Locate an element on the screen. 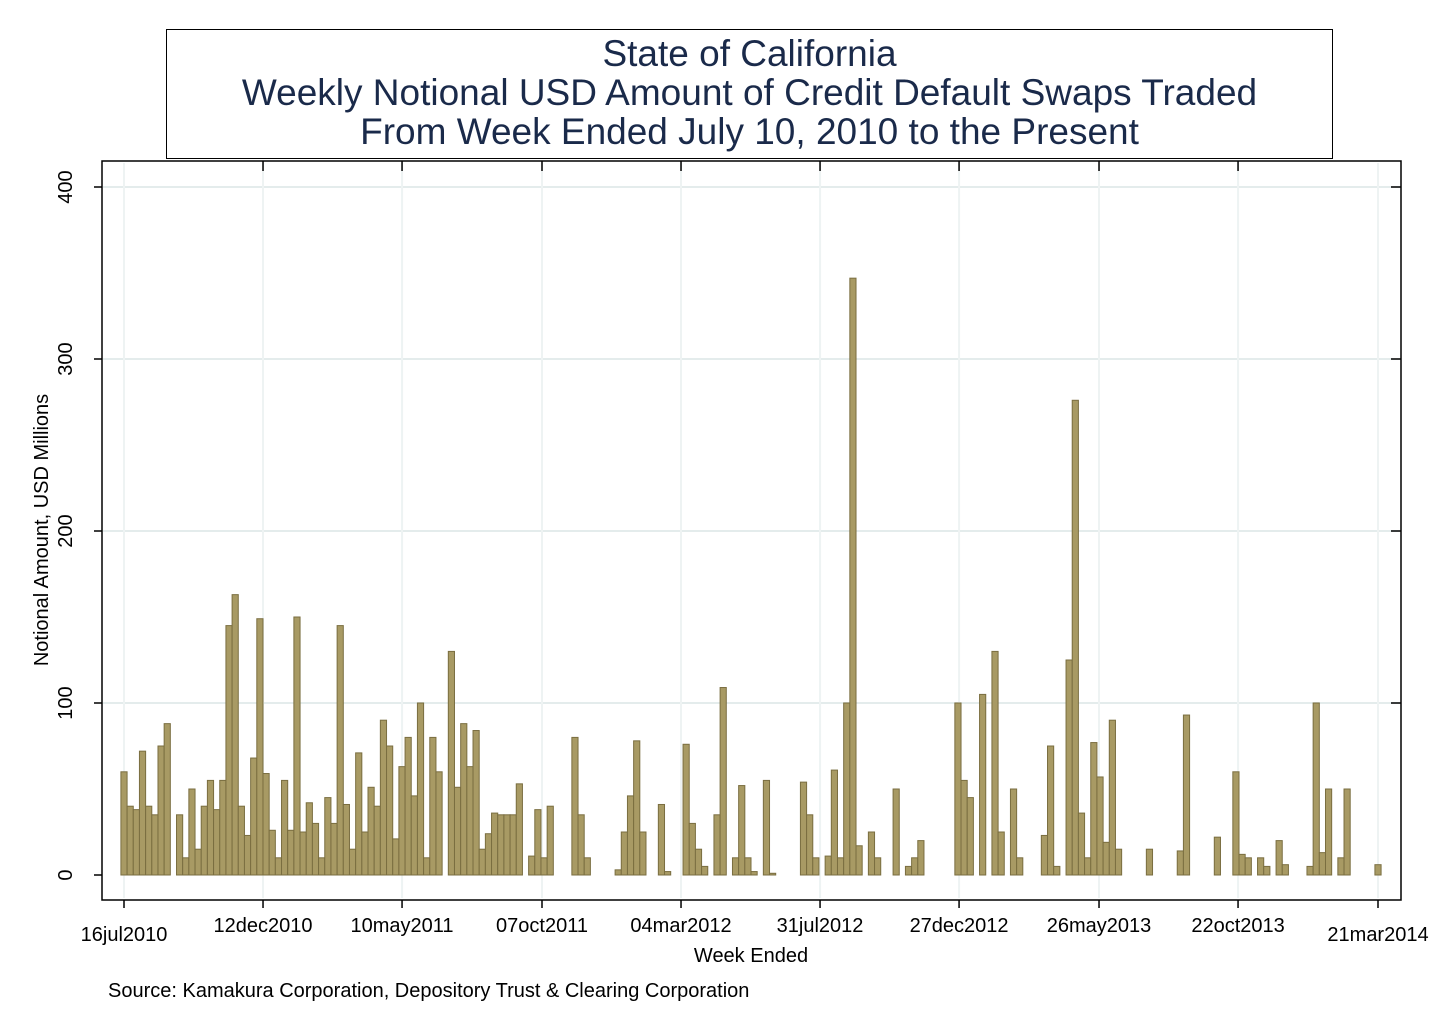  x-tick-label: 07oct2011 is located at coordinates (542, 926).